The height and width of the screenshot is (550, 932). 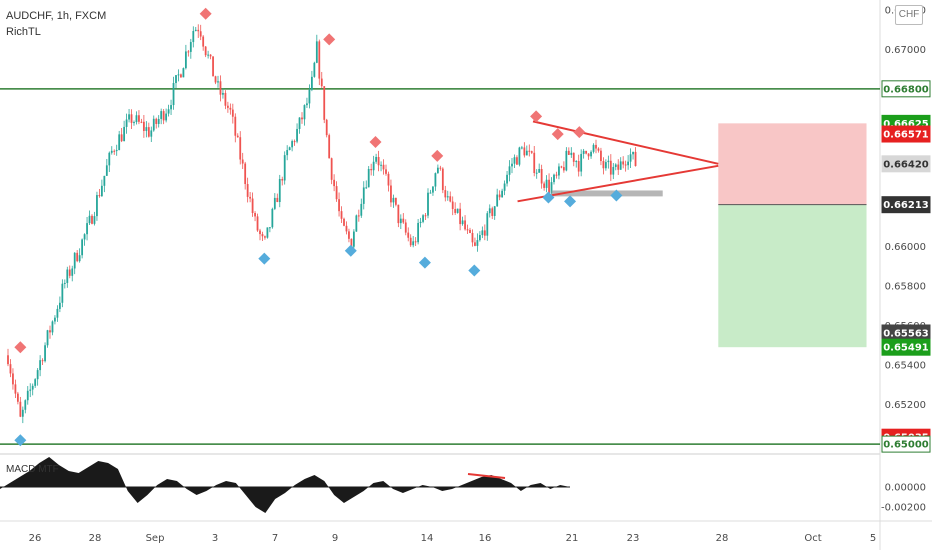 I want to click on price-label-text: 0.65491, so click(x=906, y=348).